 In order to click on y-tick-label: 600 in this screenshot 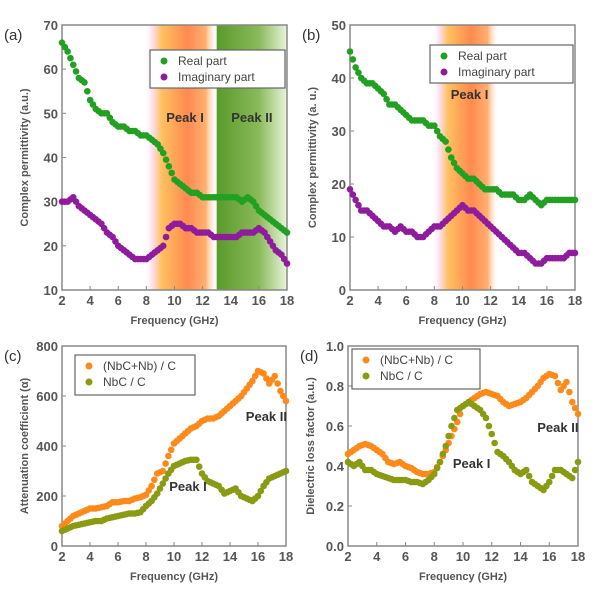, I will do `click(47, 396)`.